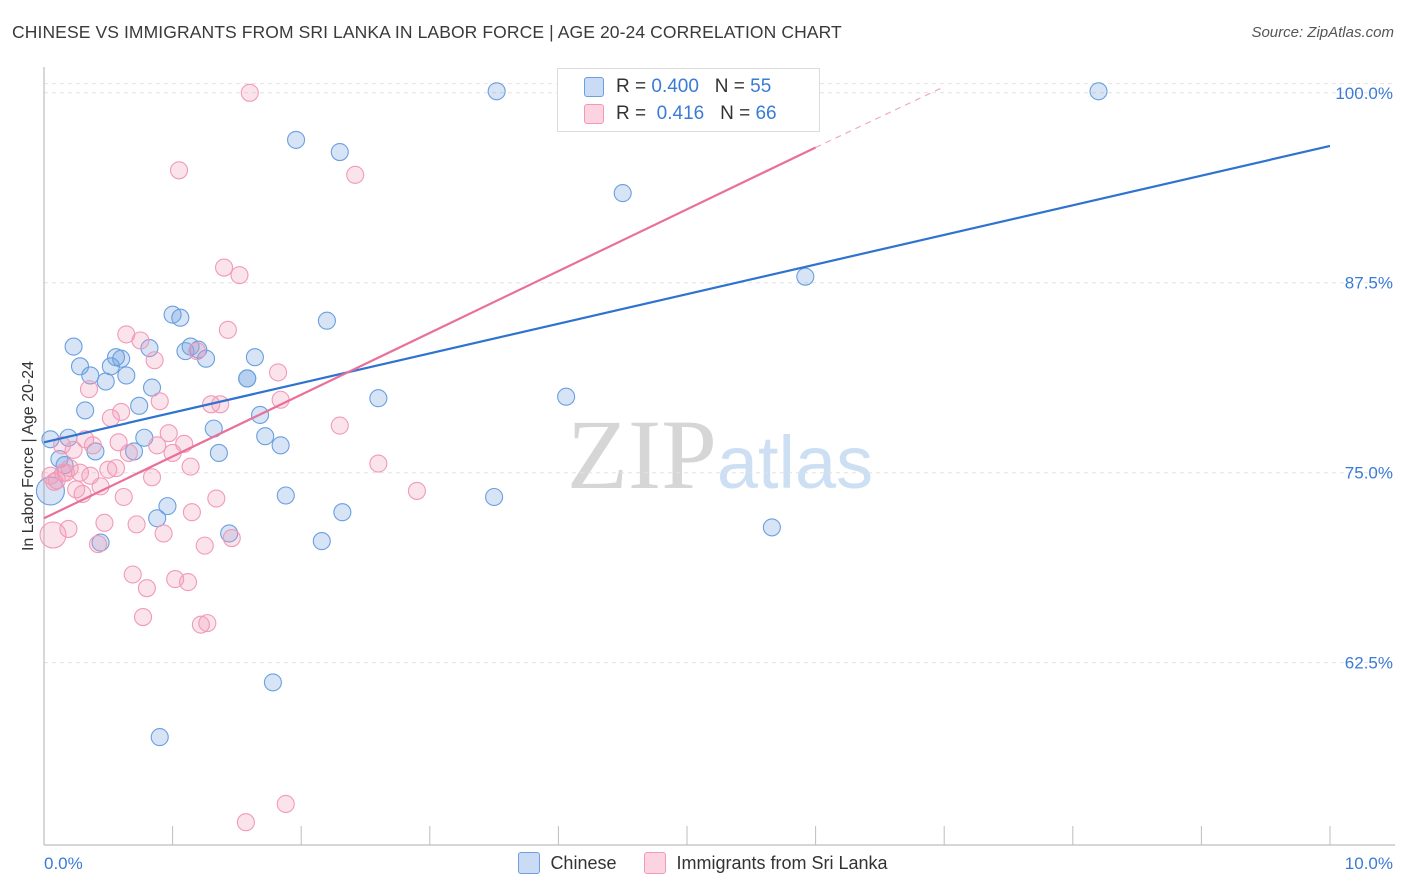  What do you see at coordinates (1322, 32) in the screenshot?
I see `source-credit: Source: ZipAtlas.com` at bounding box center [1322, 32].